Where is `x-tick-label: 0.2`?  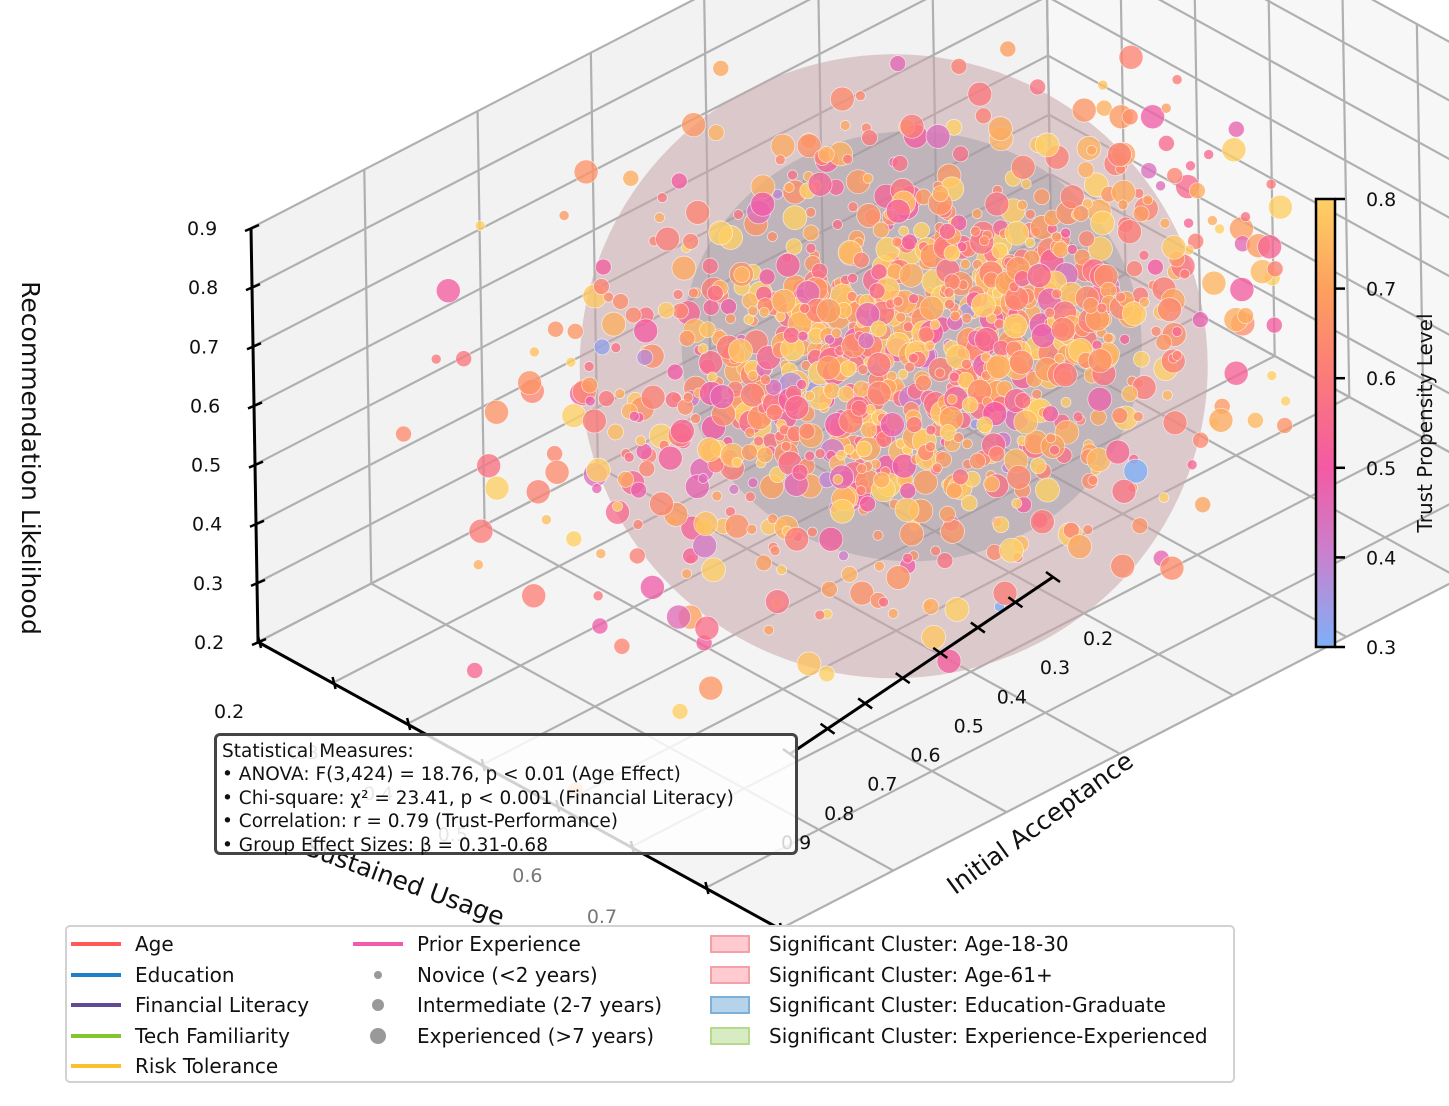 x-tick-label: 0.2 is located at coordinates (1098, 639).